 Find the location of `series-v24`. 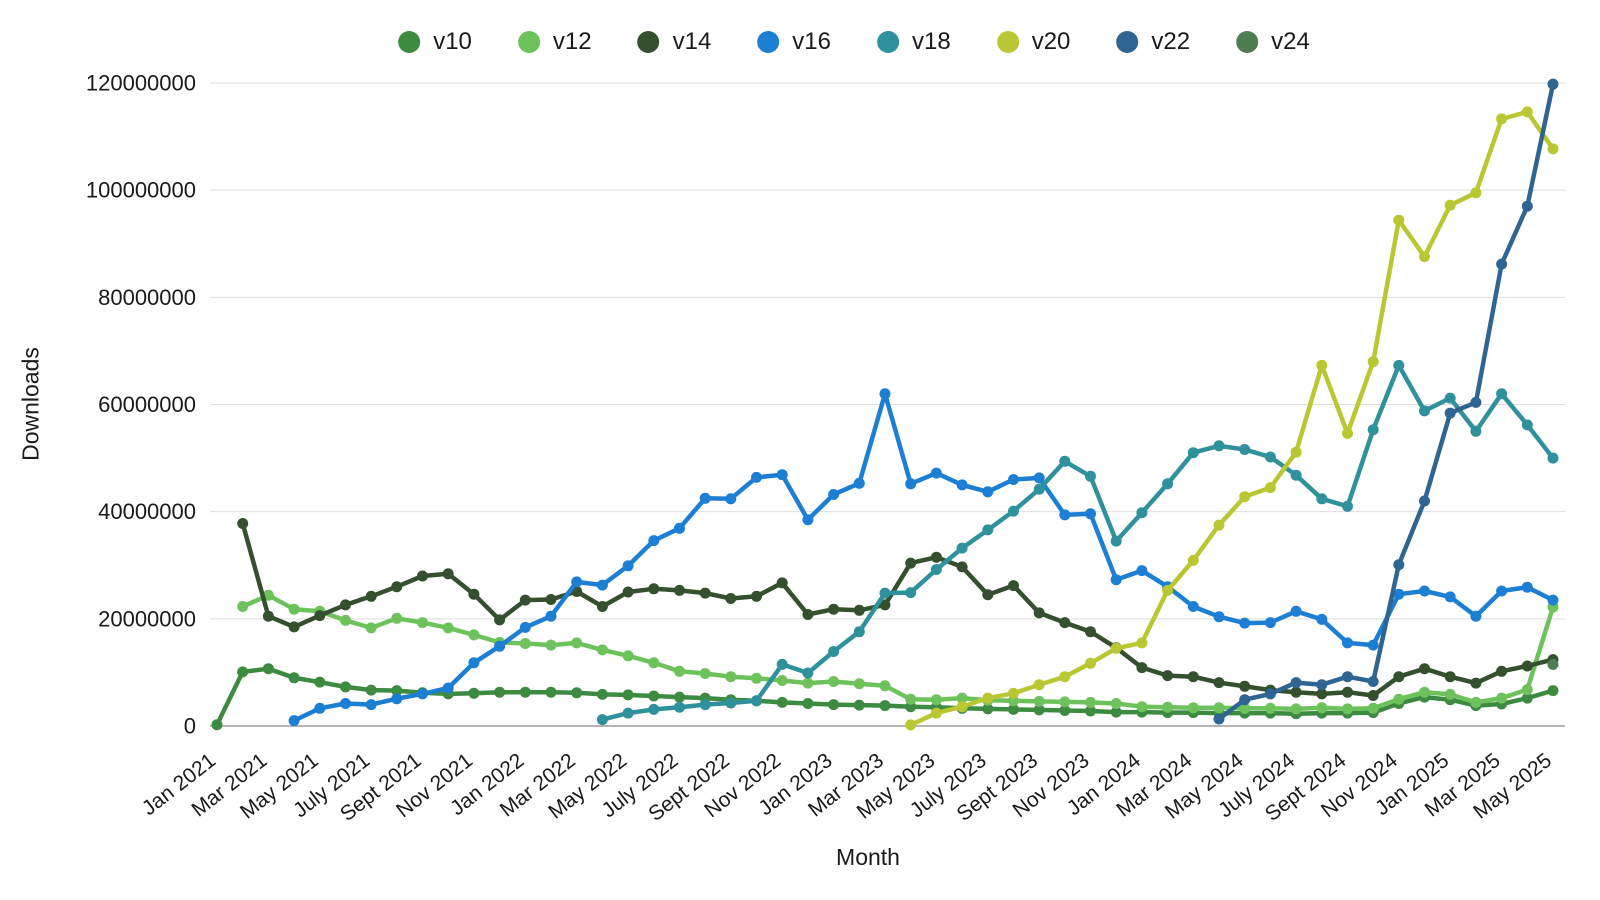

series-v24 is located at coordinates (1553, 664).